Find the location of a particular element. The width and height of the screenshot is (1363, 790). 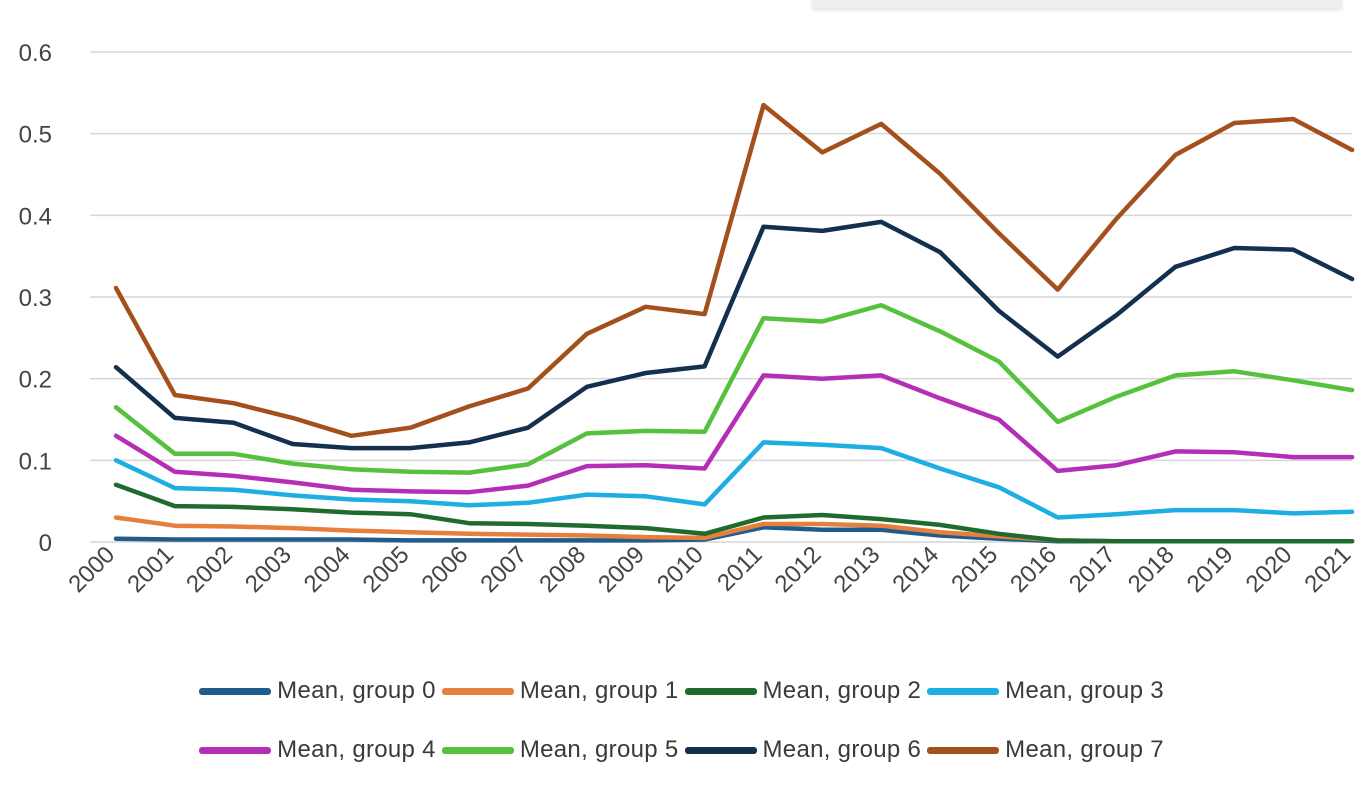

legend-item: Mean, group 7 is located at coordinates (1045, 750).